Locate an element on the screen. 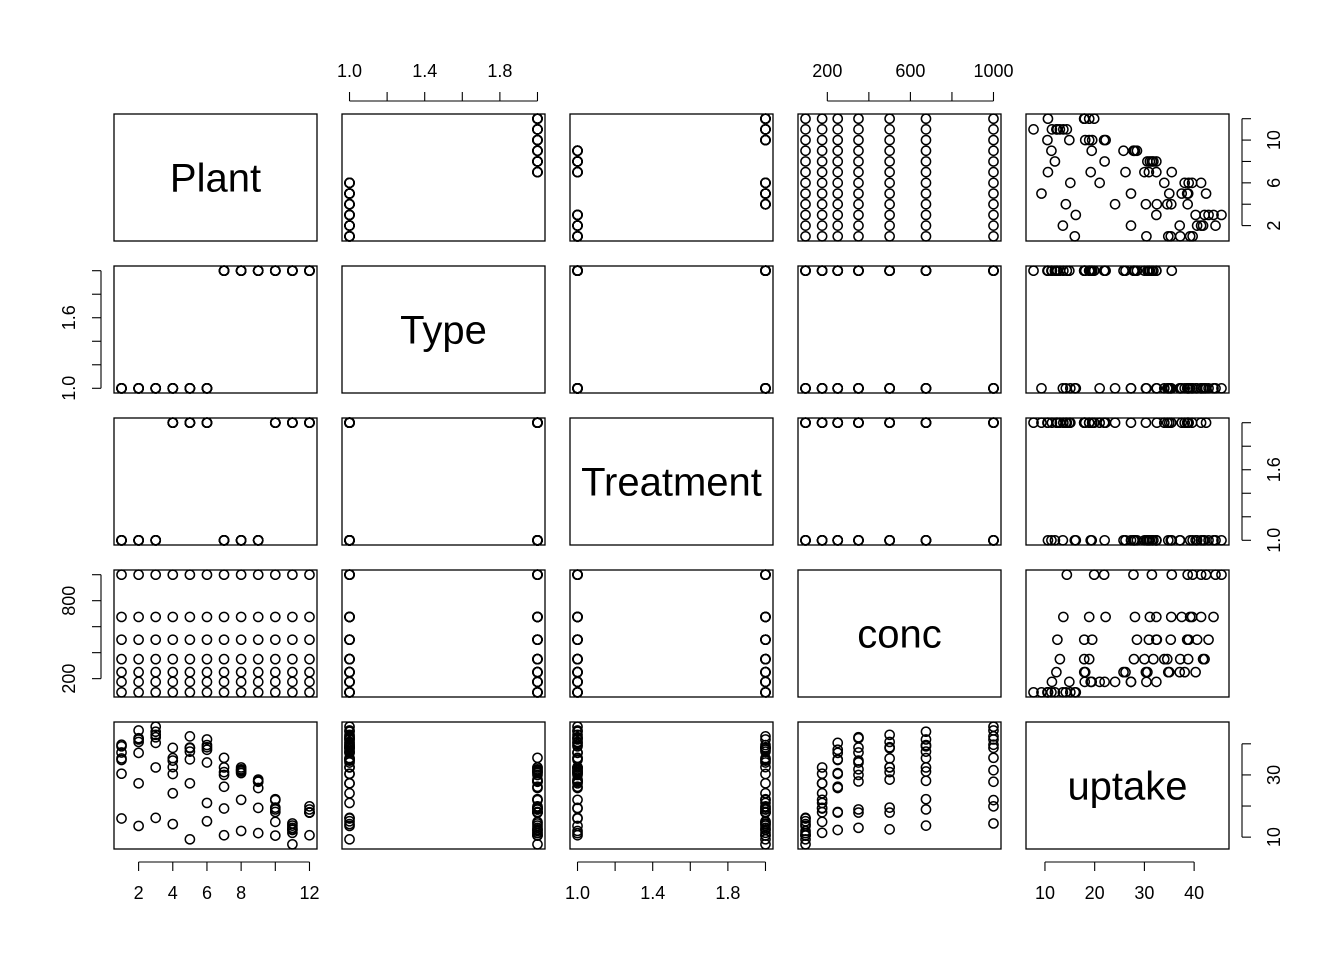 The height and width of the screenshot is (960, 1344). tick-label: 1.8 is located at coordinates (499, 71).